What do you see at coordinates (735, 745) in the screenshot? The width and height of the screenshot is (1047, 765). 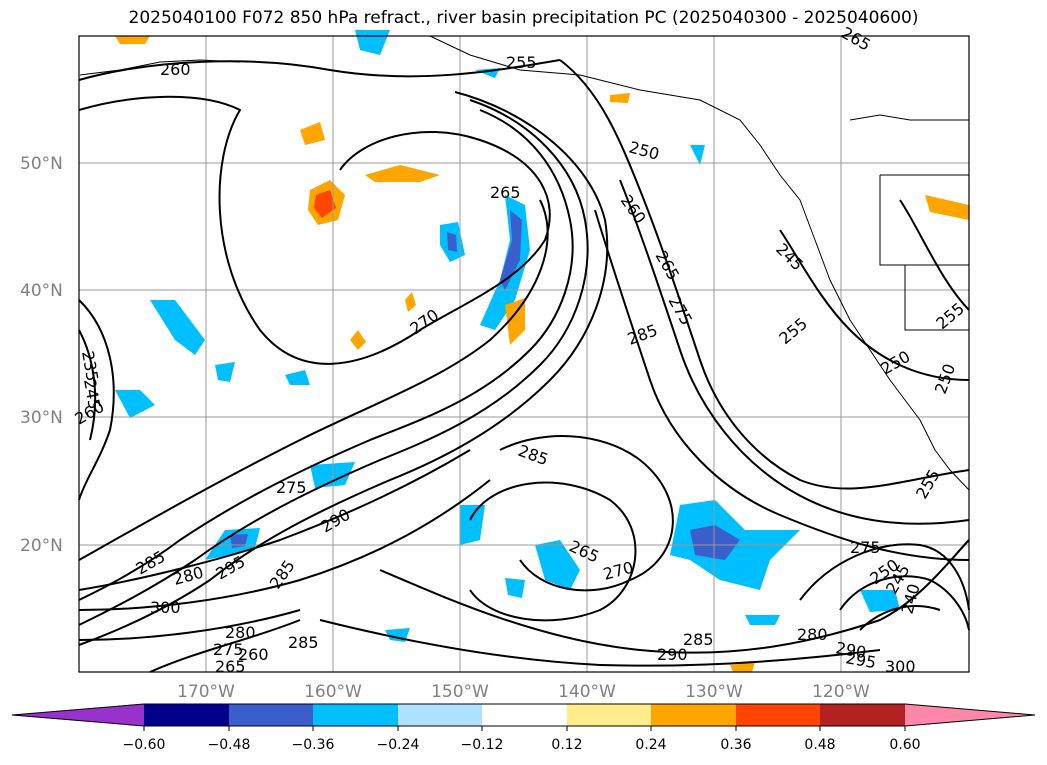 I see `colorbar-tick-label: 0.36` at bounding box center [735, 745].